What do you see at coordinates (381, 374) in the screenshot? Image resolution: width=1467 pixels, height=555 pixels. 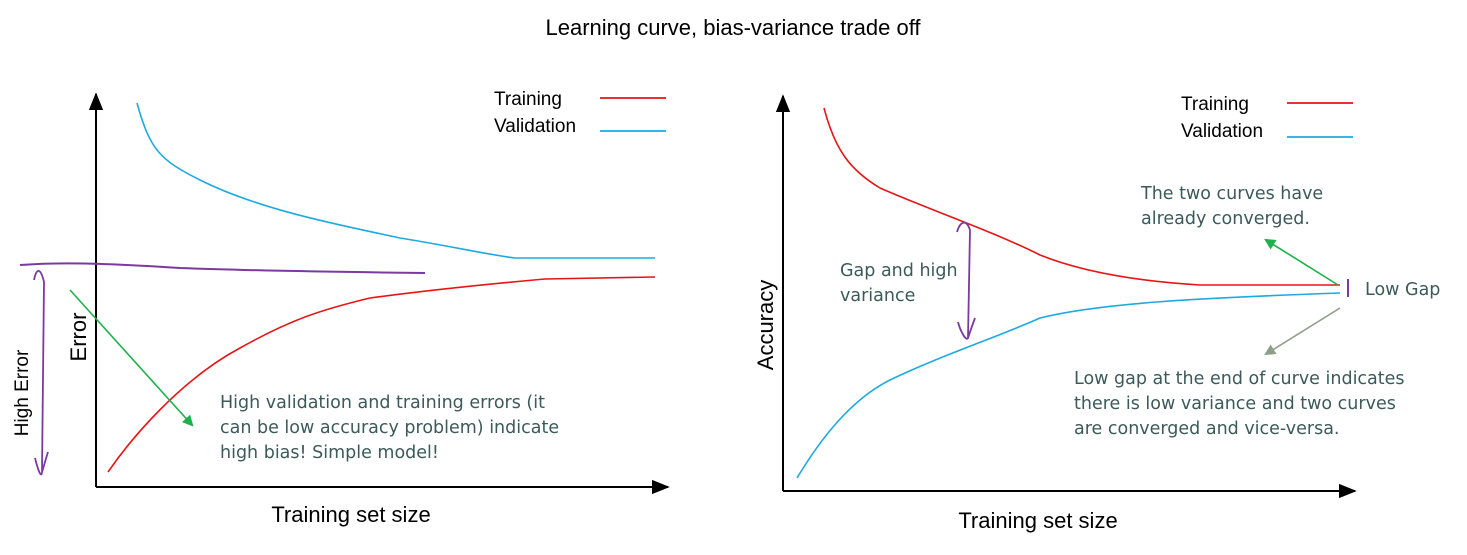 I see `left-training-curve` at bounding box center [381, 374].